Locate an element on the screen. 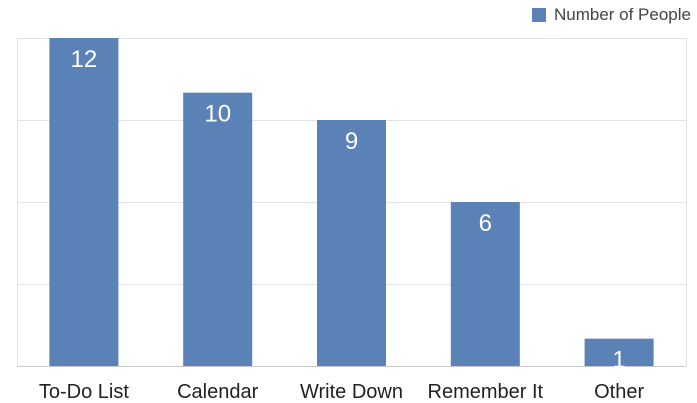  chart-legend: Number of People is located at coordinates (611, 15).